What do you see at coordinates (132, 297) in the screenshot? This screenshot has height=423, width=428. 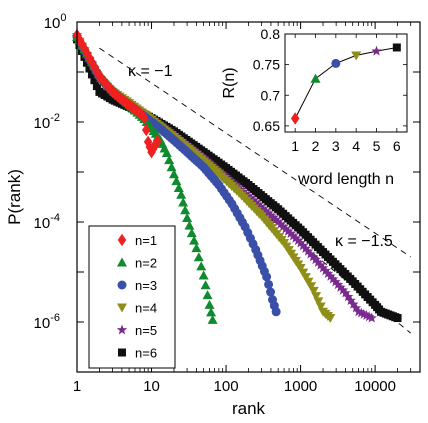 I see `legend-box` at bounding box center [132, 297].